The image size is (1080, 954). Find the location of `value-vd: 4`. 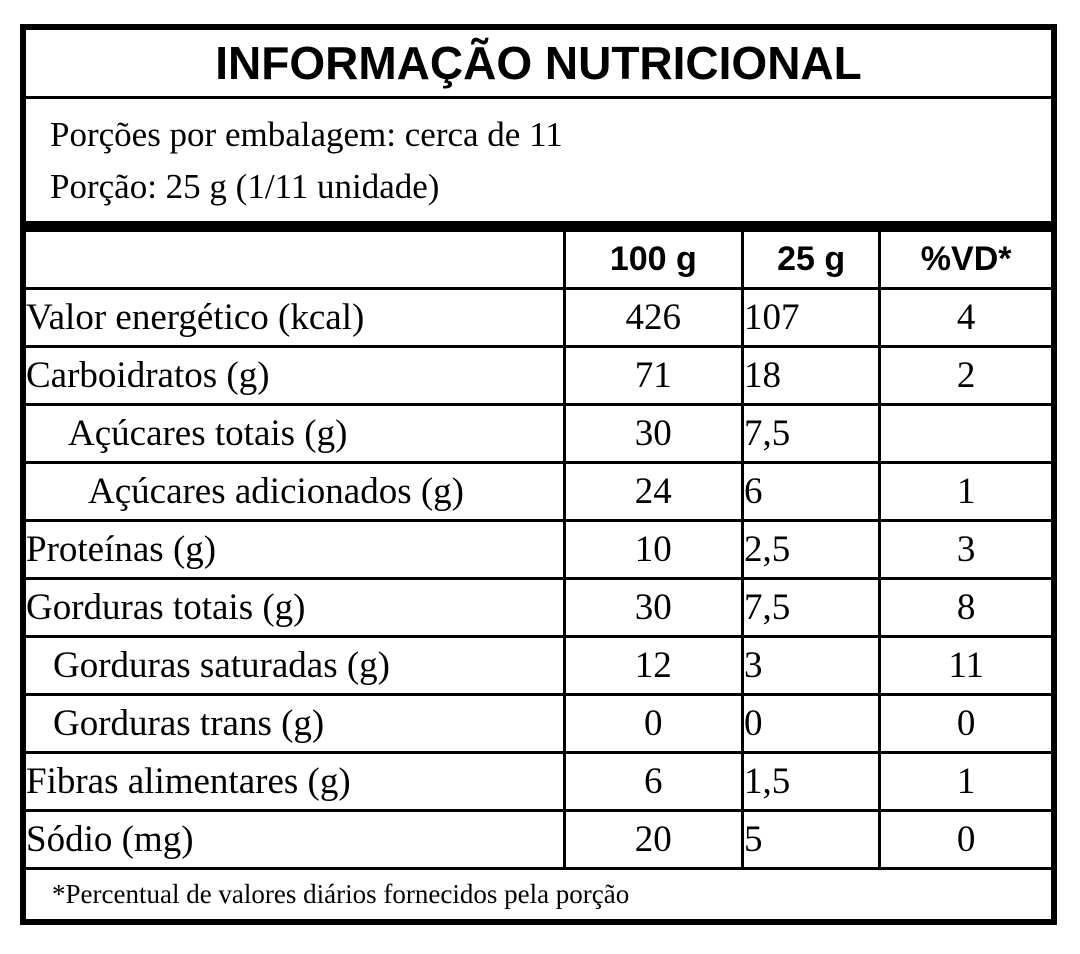

value-vd: 4 is located at coordinates (964, 317).